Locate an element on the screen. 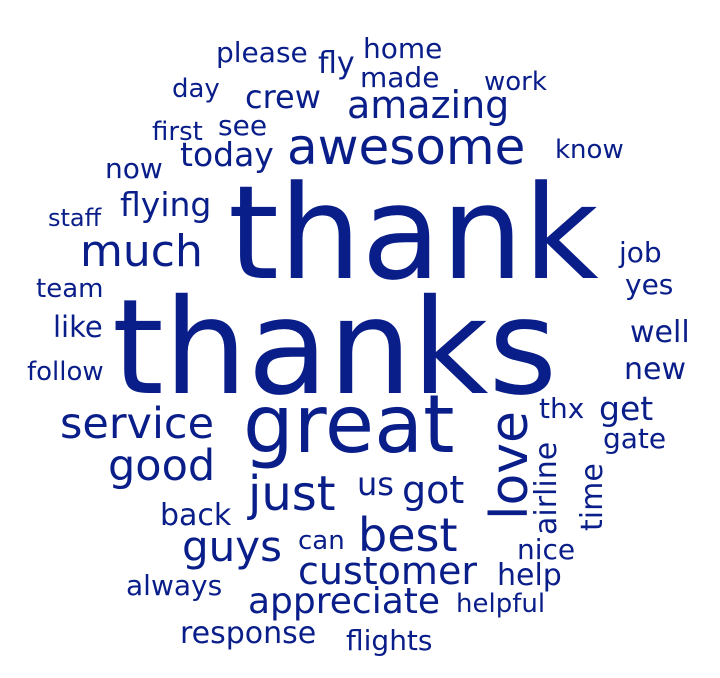 The height and width of the screenshot is (678, 720). word-staff: staff is located at coordinates (75, 218).